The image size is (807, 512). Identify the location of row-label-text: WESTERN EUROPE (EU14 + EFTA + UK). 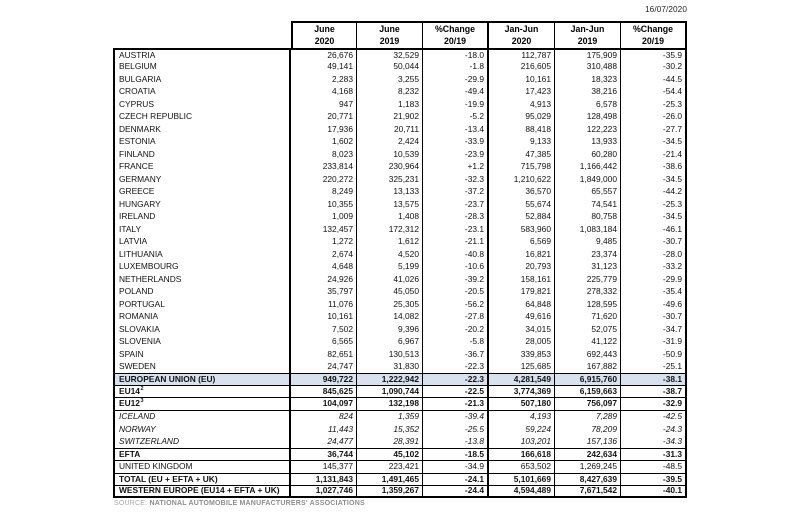
(199, 490).